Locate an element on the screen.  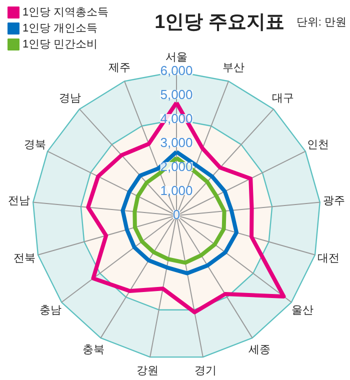
spoke-label: 전남 is located at coordinates (19, 200).